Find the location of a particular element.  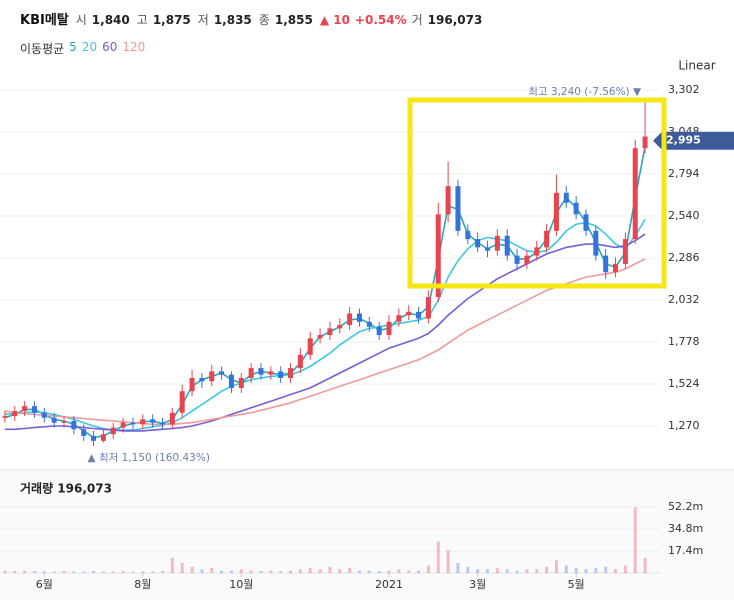

quote-value: 1,875 is located at coordinates (171, 20).